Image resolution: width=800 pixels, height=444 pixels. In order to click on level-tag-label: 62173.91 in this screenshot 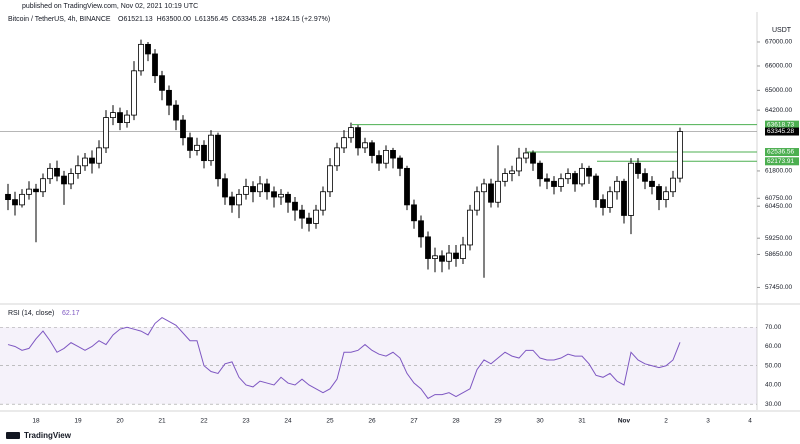, I will do `click(780, 161)`.